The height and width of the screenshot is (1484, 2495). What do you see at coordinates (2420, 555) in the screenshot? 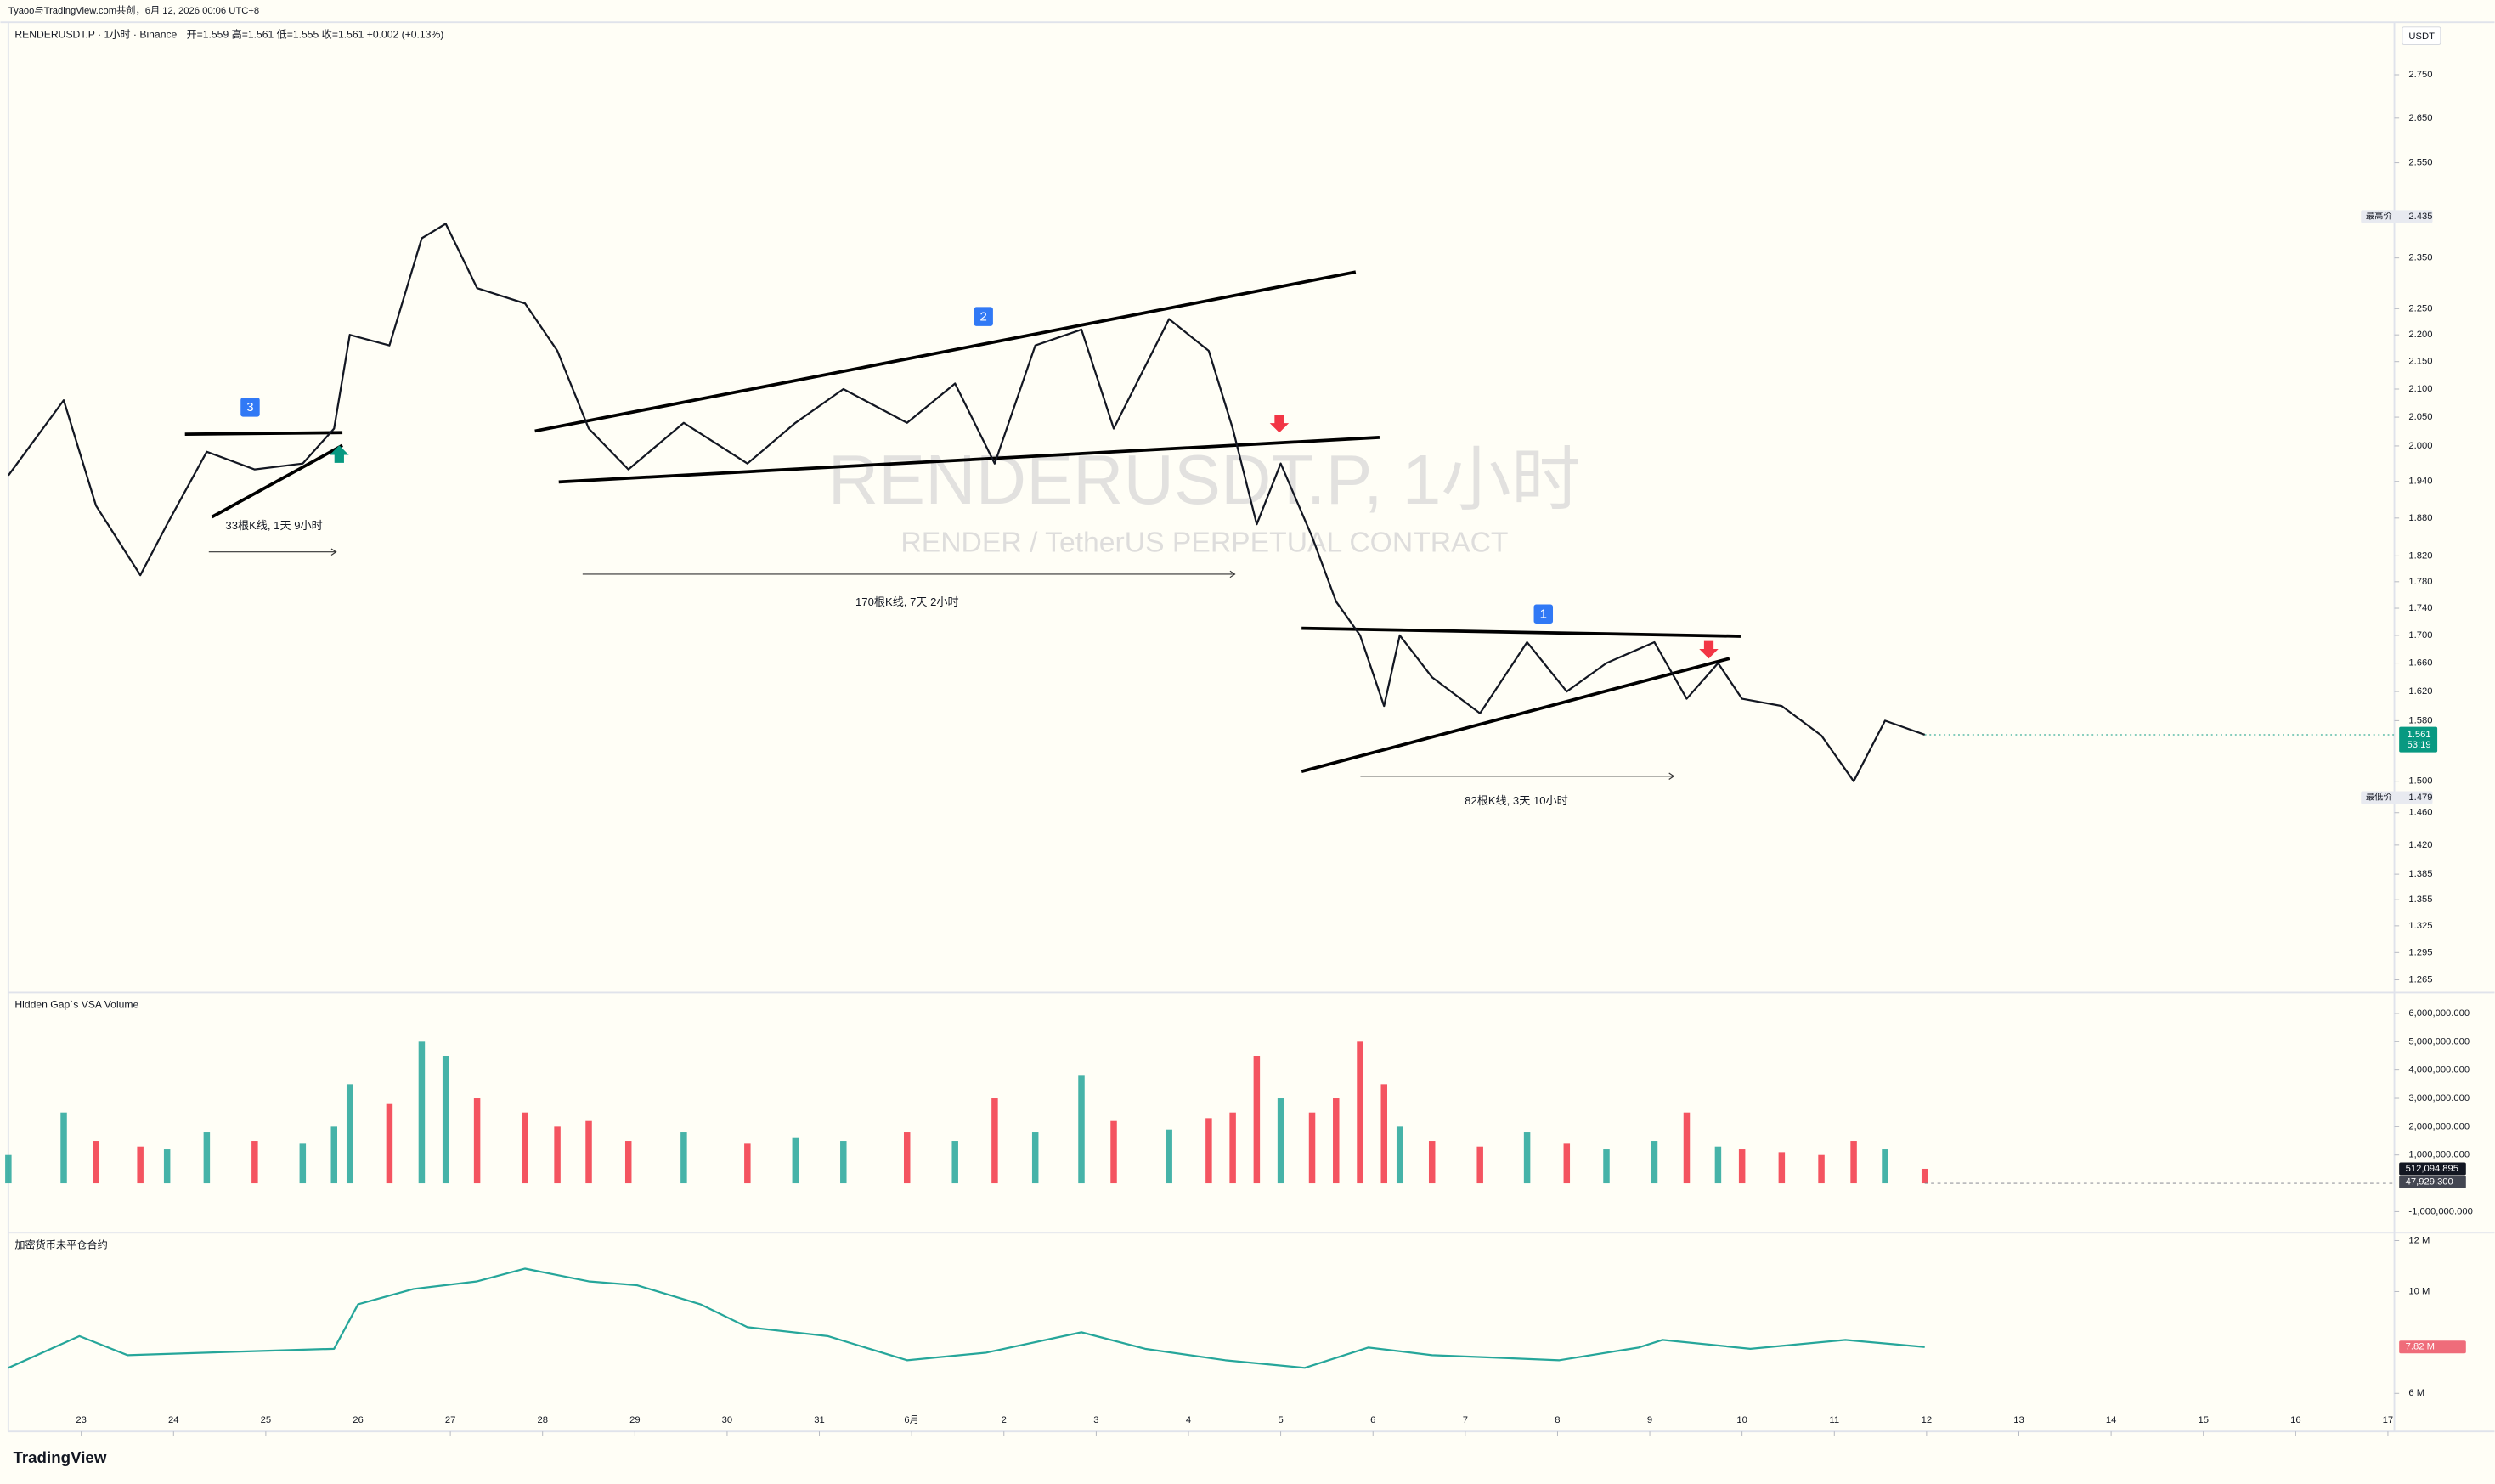
I see `y-tick-label: 1.820` at bounding box center [2420, 555].